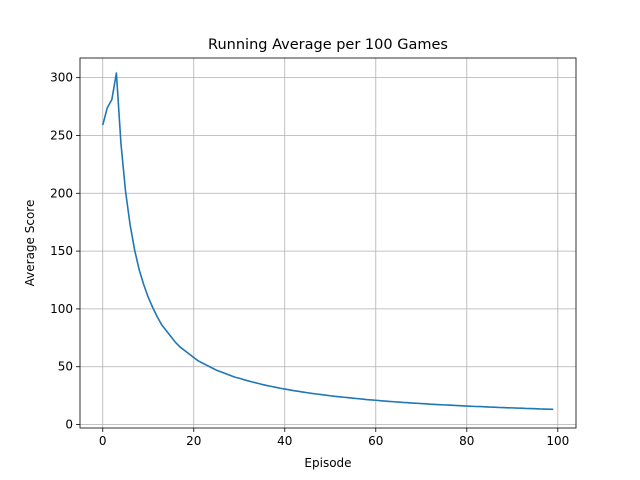  What do you see at coordinates (466, 441) in the screenshot?
I see `x-tick-label: 80` at bounding box center [466, 441].